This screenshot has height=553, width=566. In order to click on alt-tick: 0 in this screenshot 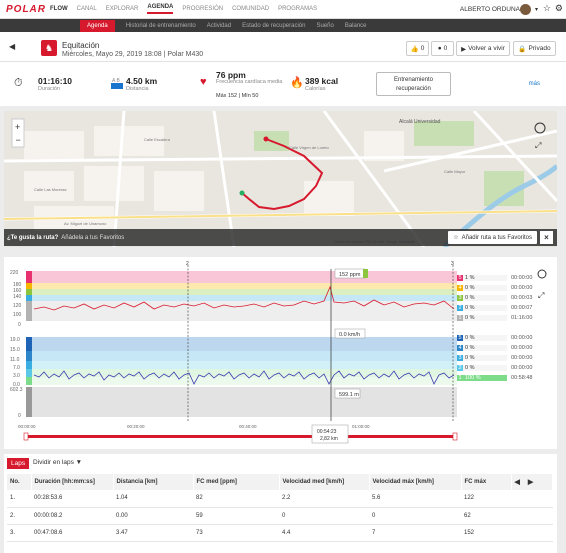, I will do `click(19, 416)`.